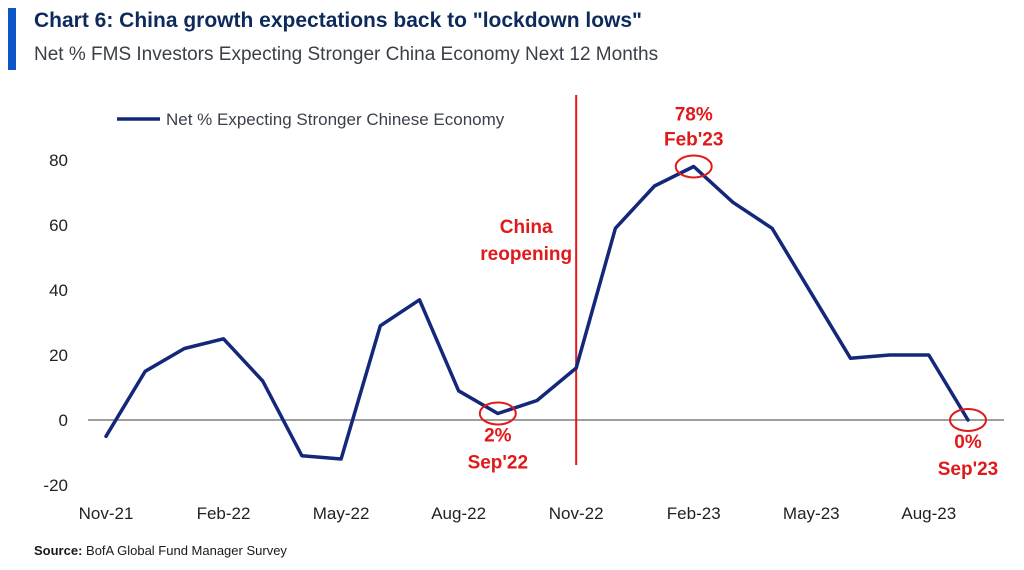  What do you see at coordinates (186, 550) in the screenshot?
I see `source-text: BofA Global Fund Manager Survey` at bounding box center [186, 550].